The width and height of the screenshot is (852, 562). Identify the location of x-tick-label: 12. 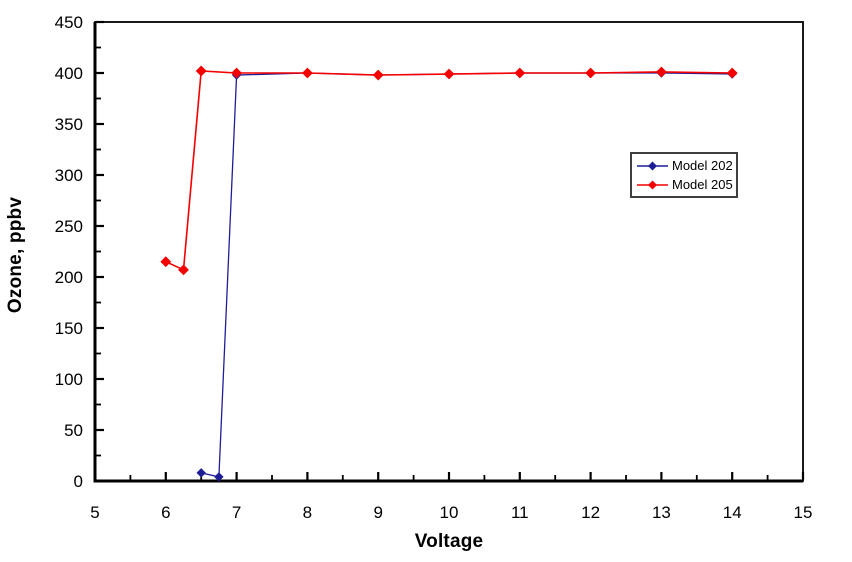
(590, 512).